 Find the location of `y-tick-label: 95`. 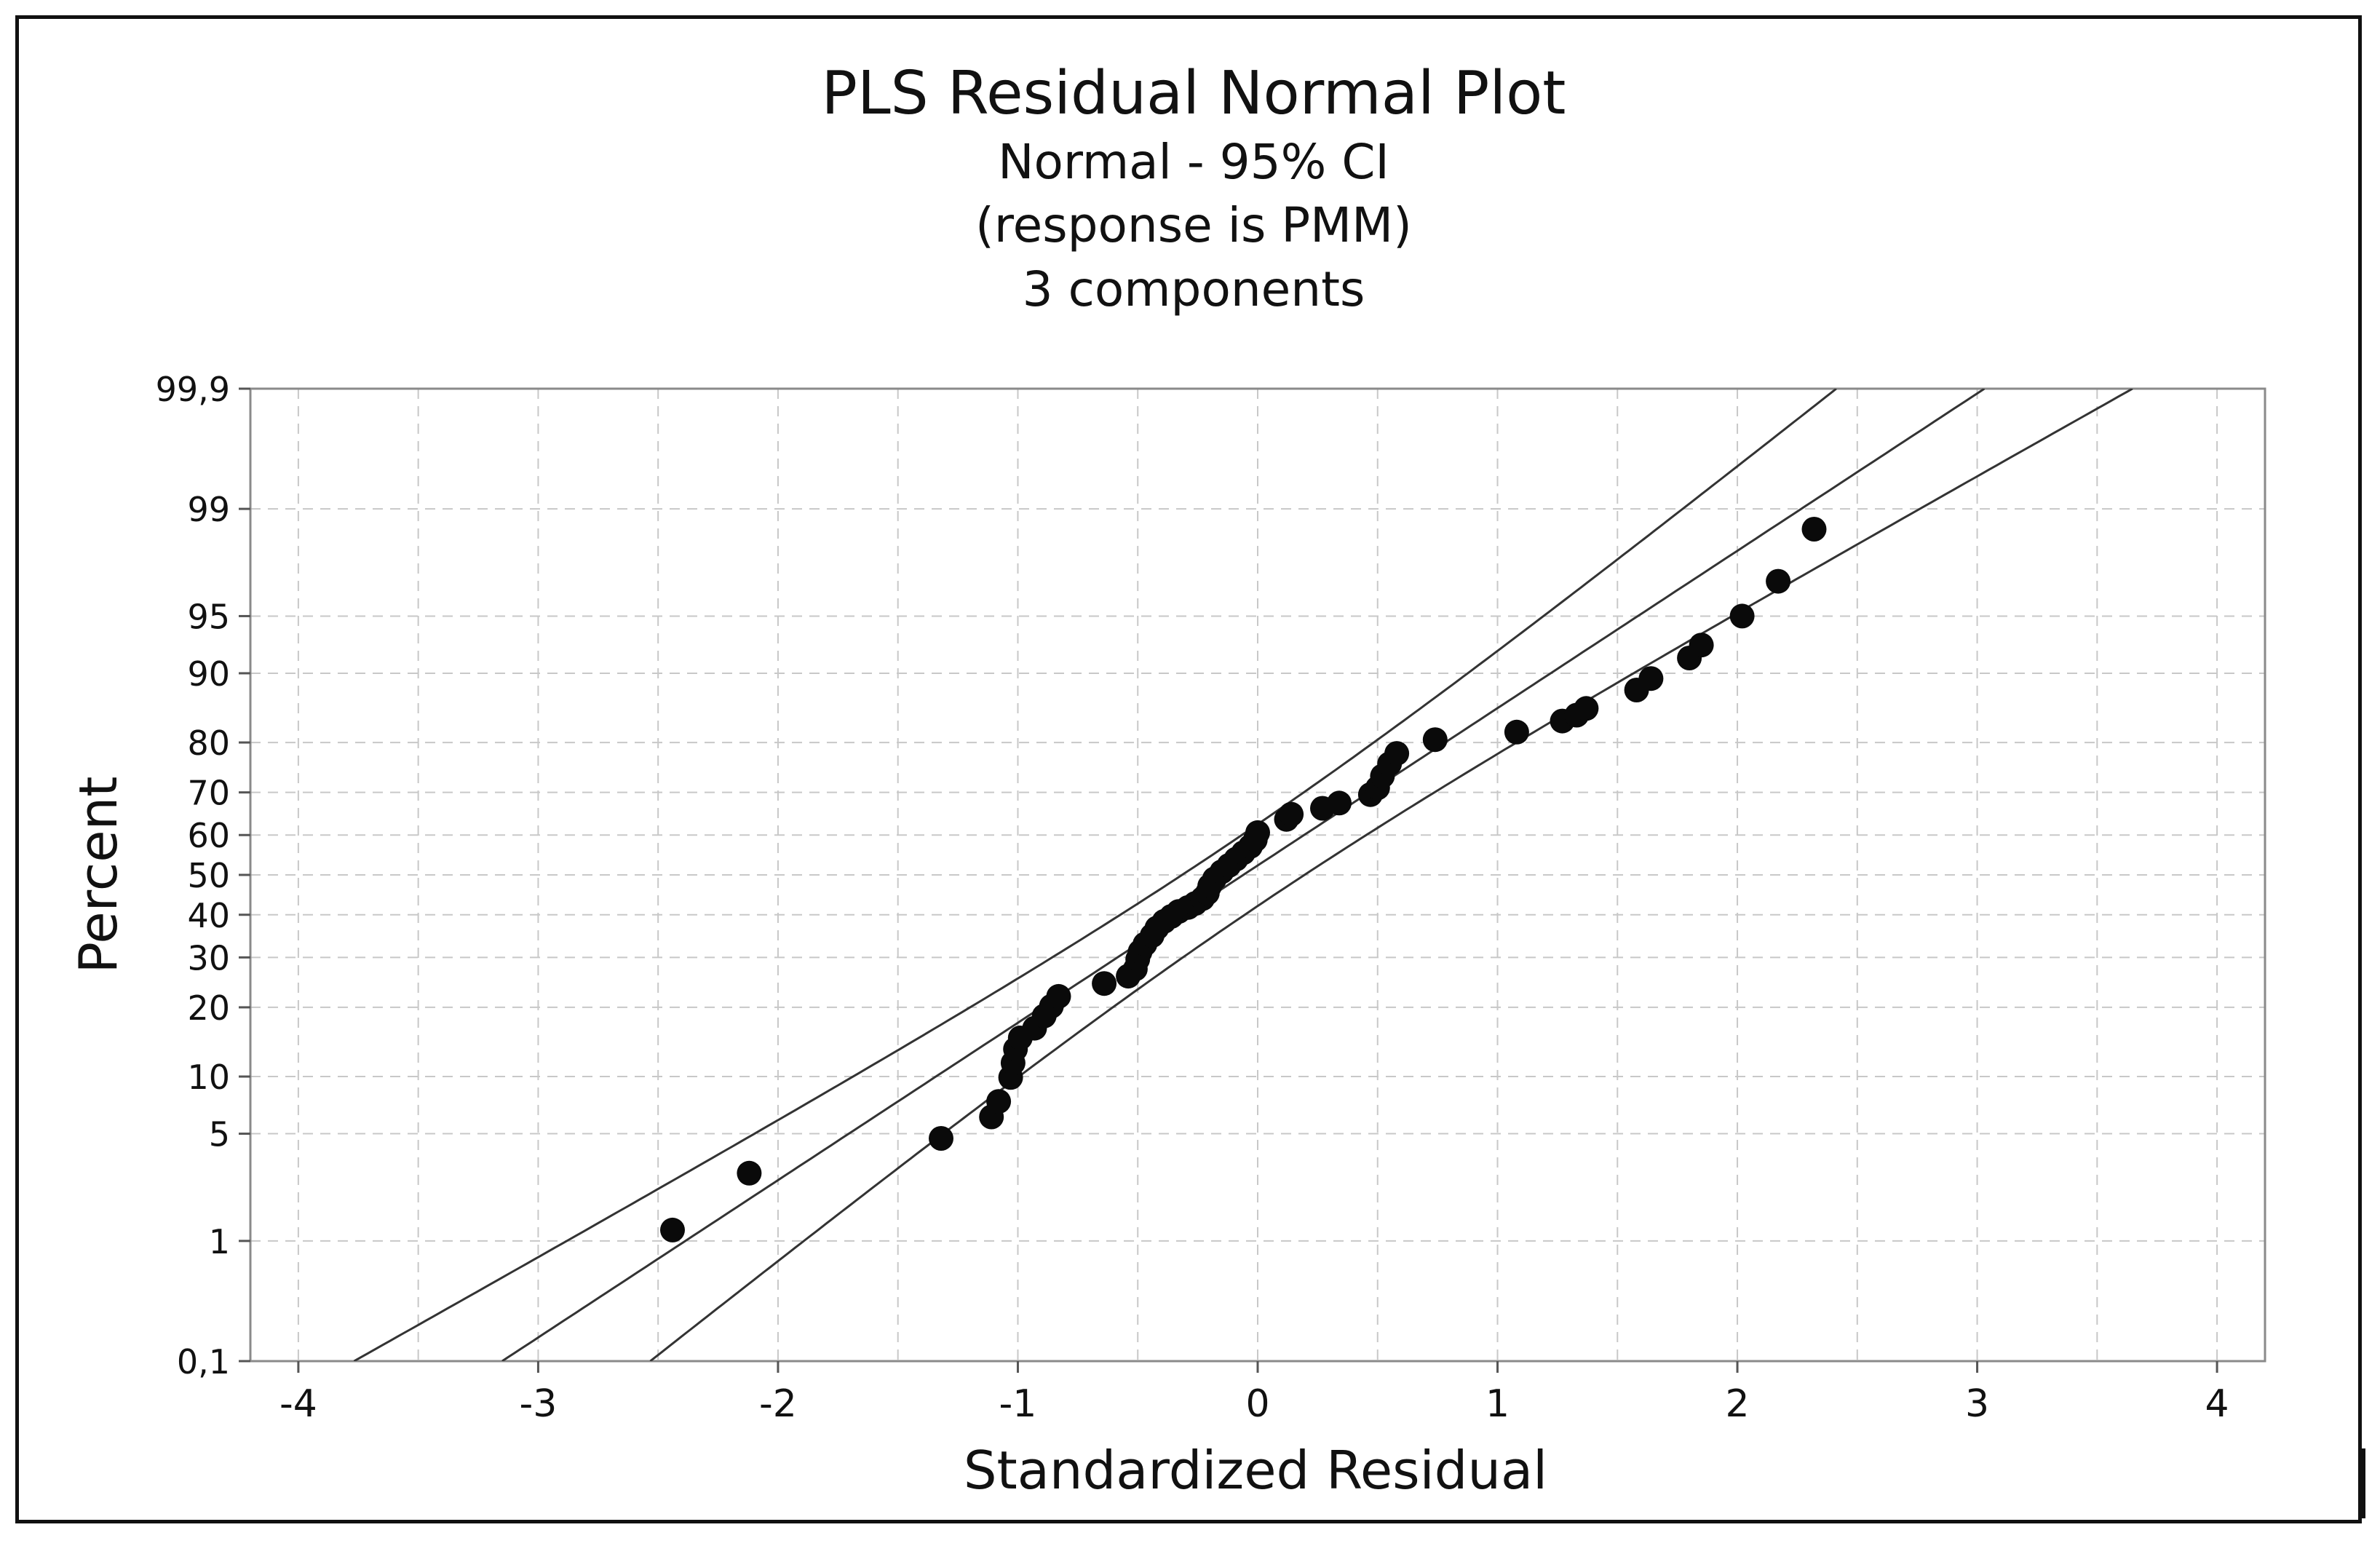

y-tick-label: 95 is located at coordinates (209, 616).